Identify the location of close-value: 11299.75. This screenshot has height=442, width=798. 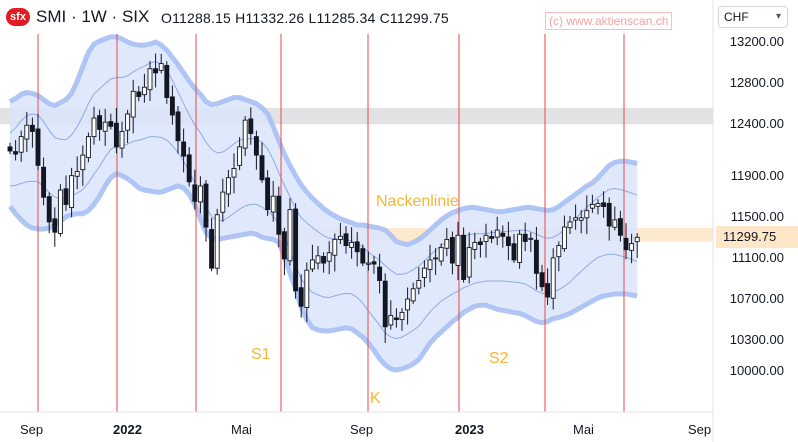
(419, 18).